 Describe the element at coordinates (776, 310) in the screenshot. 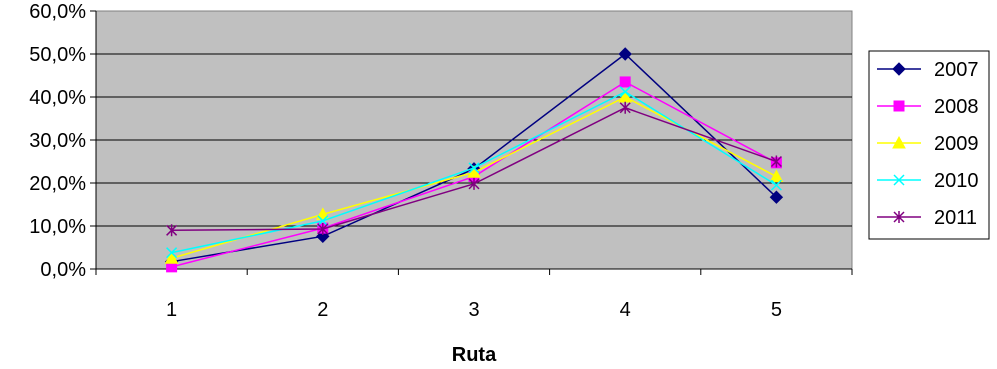

I see `x-tick-label: 5` at that location.